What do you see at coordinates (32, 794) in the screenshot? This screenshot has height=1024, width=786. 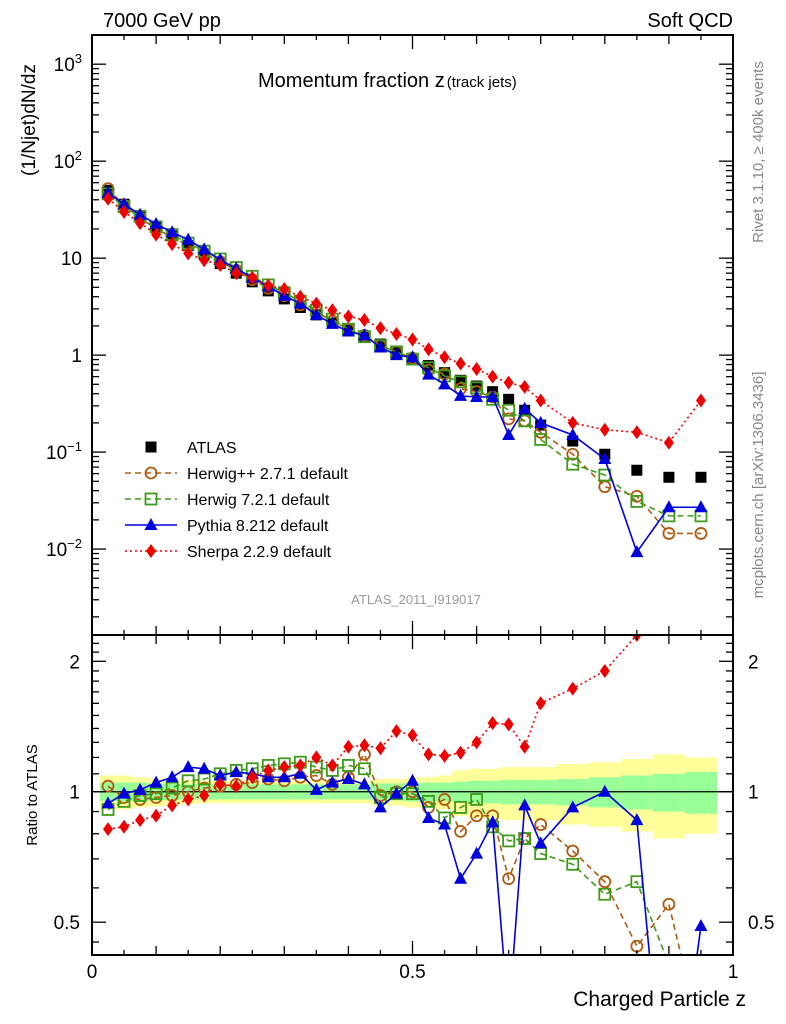 I see `y-axis-label-ratio: Ratio to ATLAS` at bounding box center [32, 794].